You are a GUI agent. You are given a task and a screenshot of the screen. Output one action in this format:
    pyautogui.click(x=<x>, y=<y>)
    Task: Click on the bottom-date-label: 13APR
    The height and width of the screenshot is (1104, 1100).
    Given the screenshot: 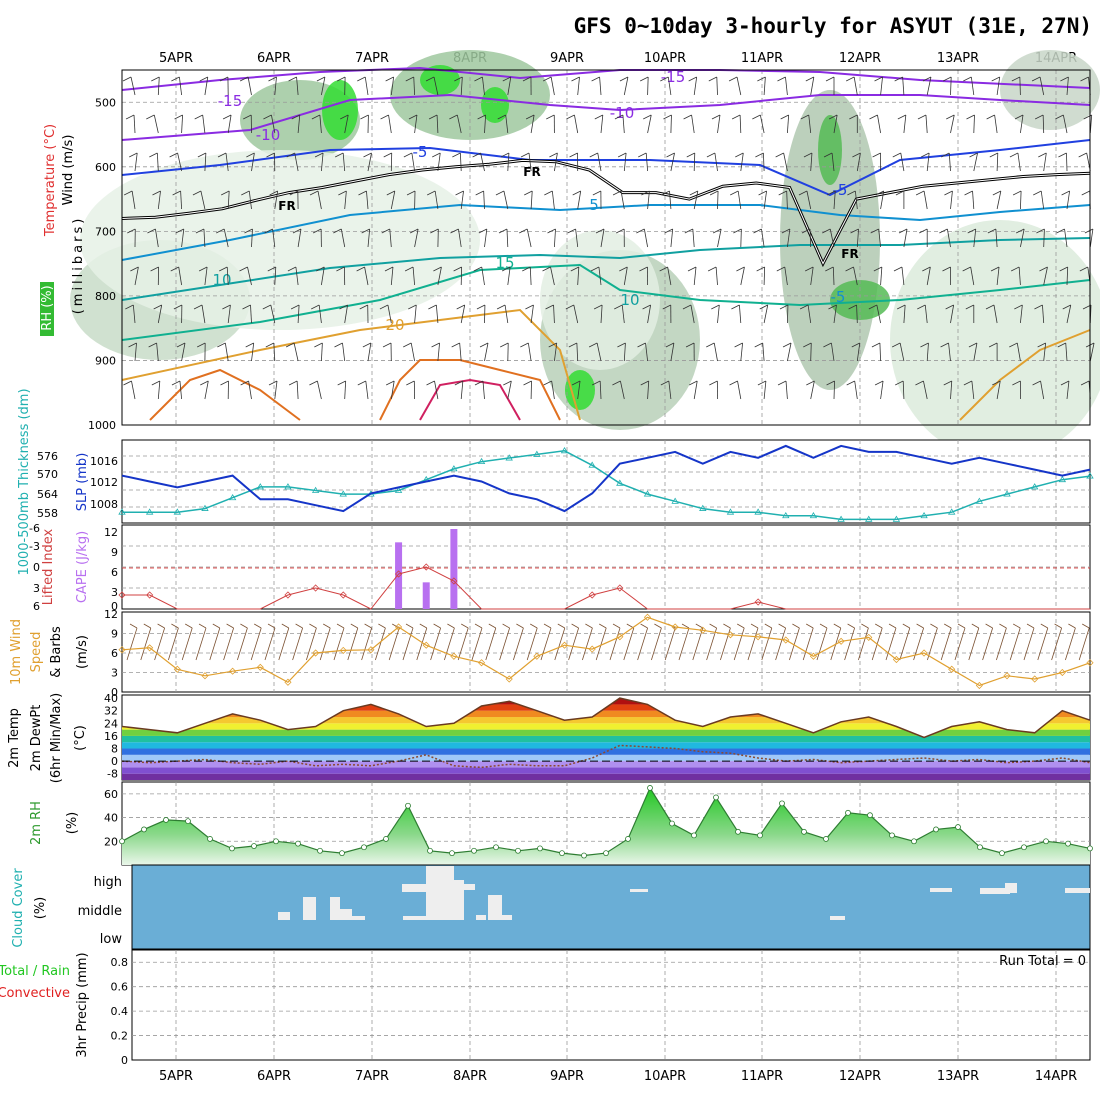 What is the action you would take?
    pyautogui.click(x=958, y=1076)
    